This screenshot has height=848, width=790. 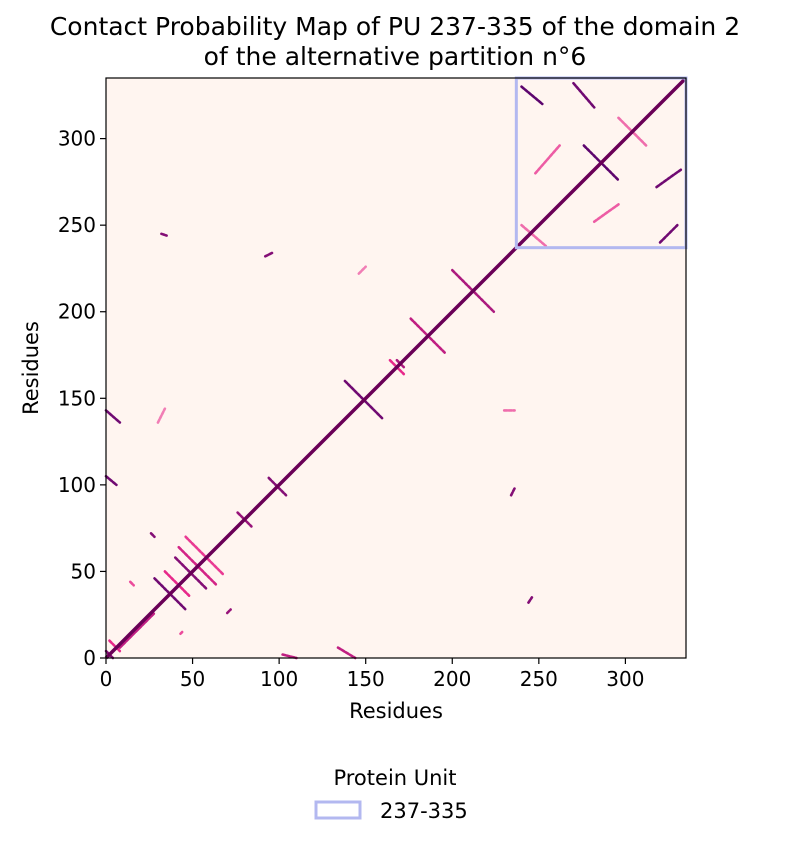 I want to click on x-axis: 0 50 100 150 200 250 300, so click(x=372, y=674).